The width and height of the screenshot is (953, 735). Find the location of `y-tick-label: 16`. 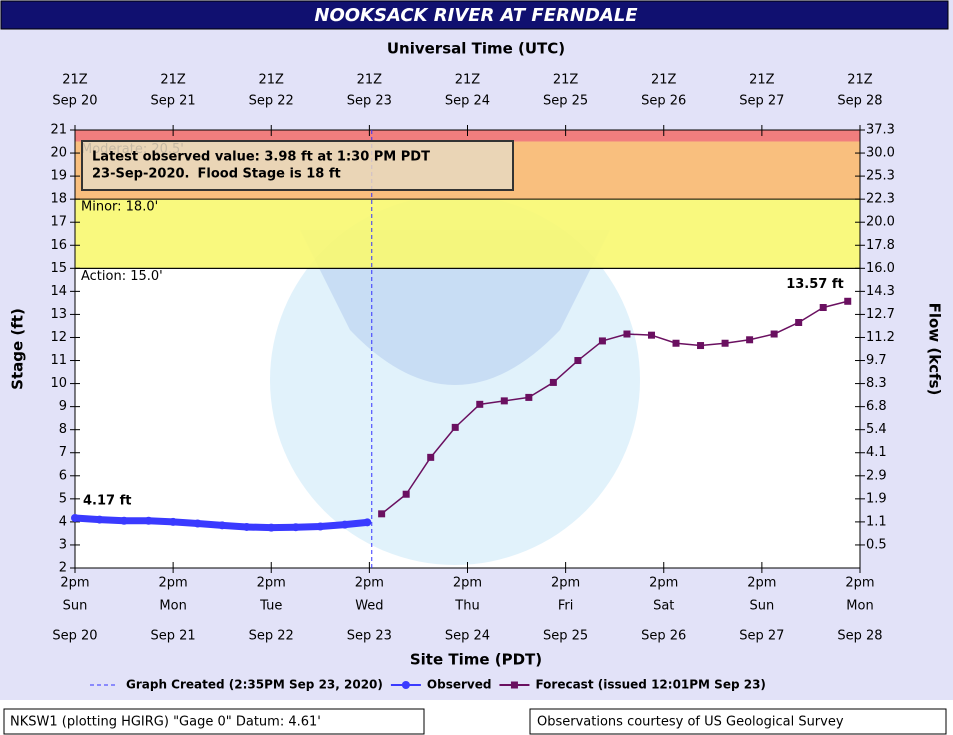

y-tick-label: 16 is located at coordinates (58, 245).